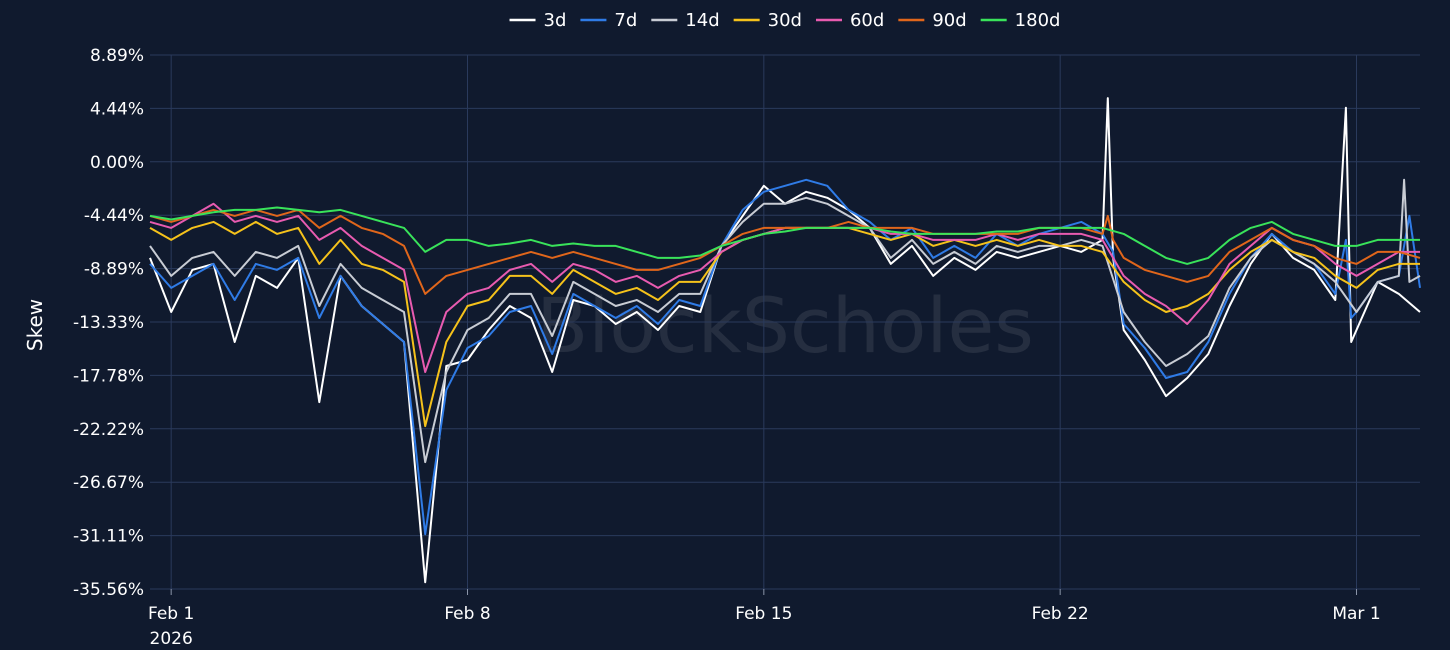  What do you see at coordinates (108, 430) in the screenshot?
I see `y-tick-label: -22.22%` at bounding box center [108, 430].